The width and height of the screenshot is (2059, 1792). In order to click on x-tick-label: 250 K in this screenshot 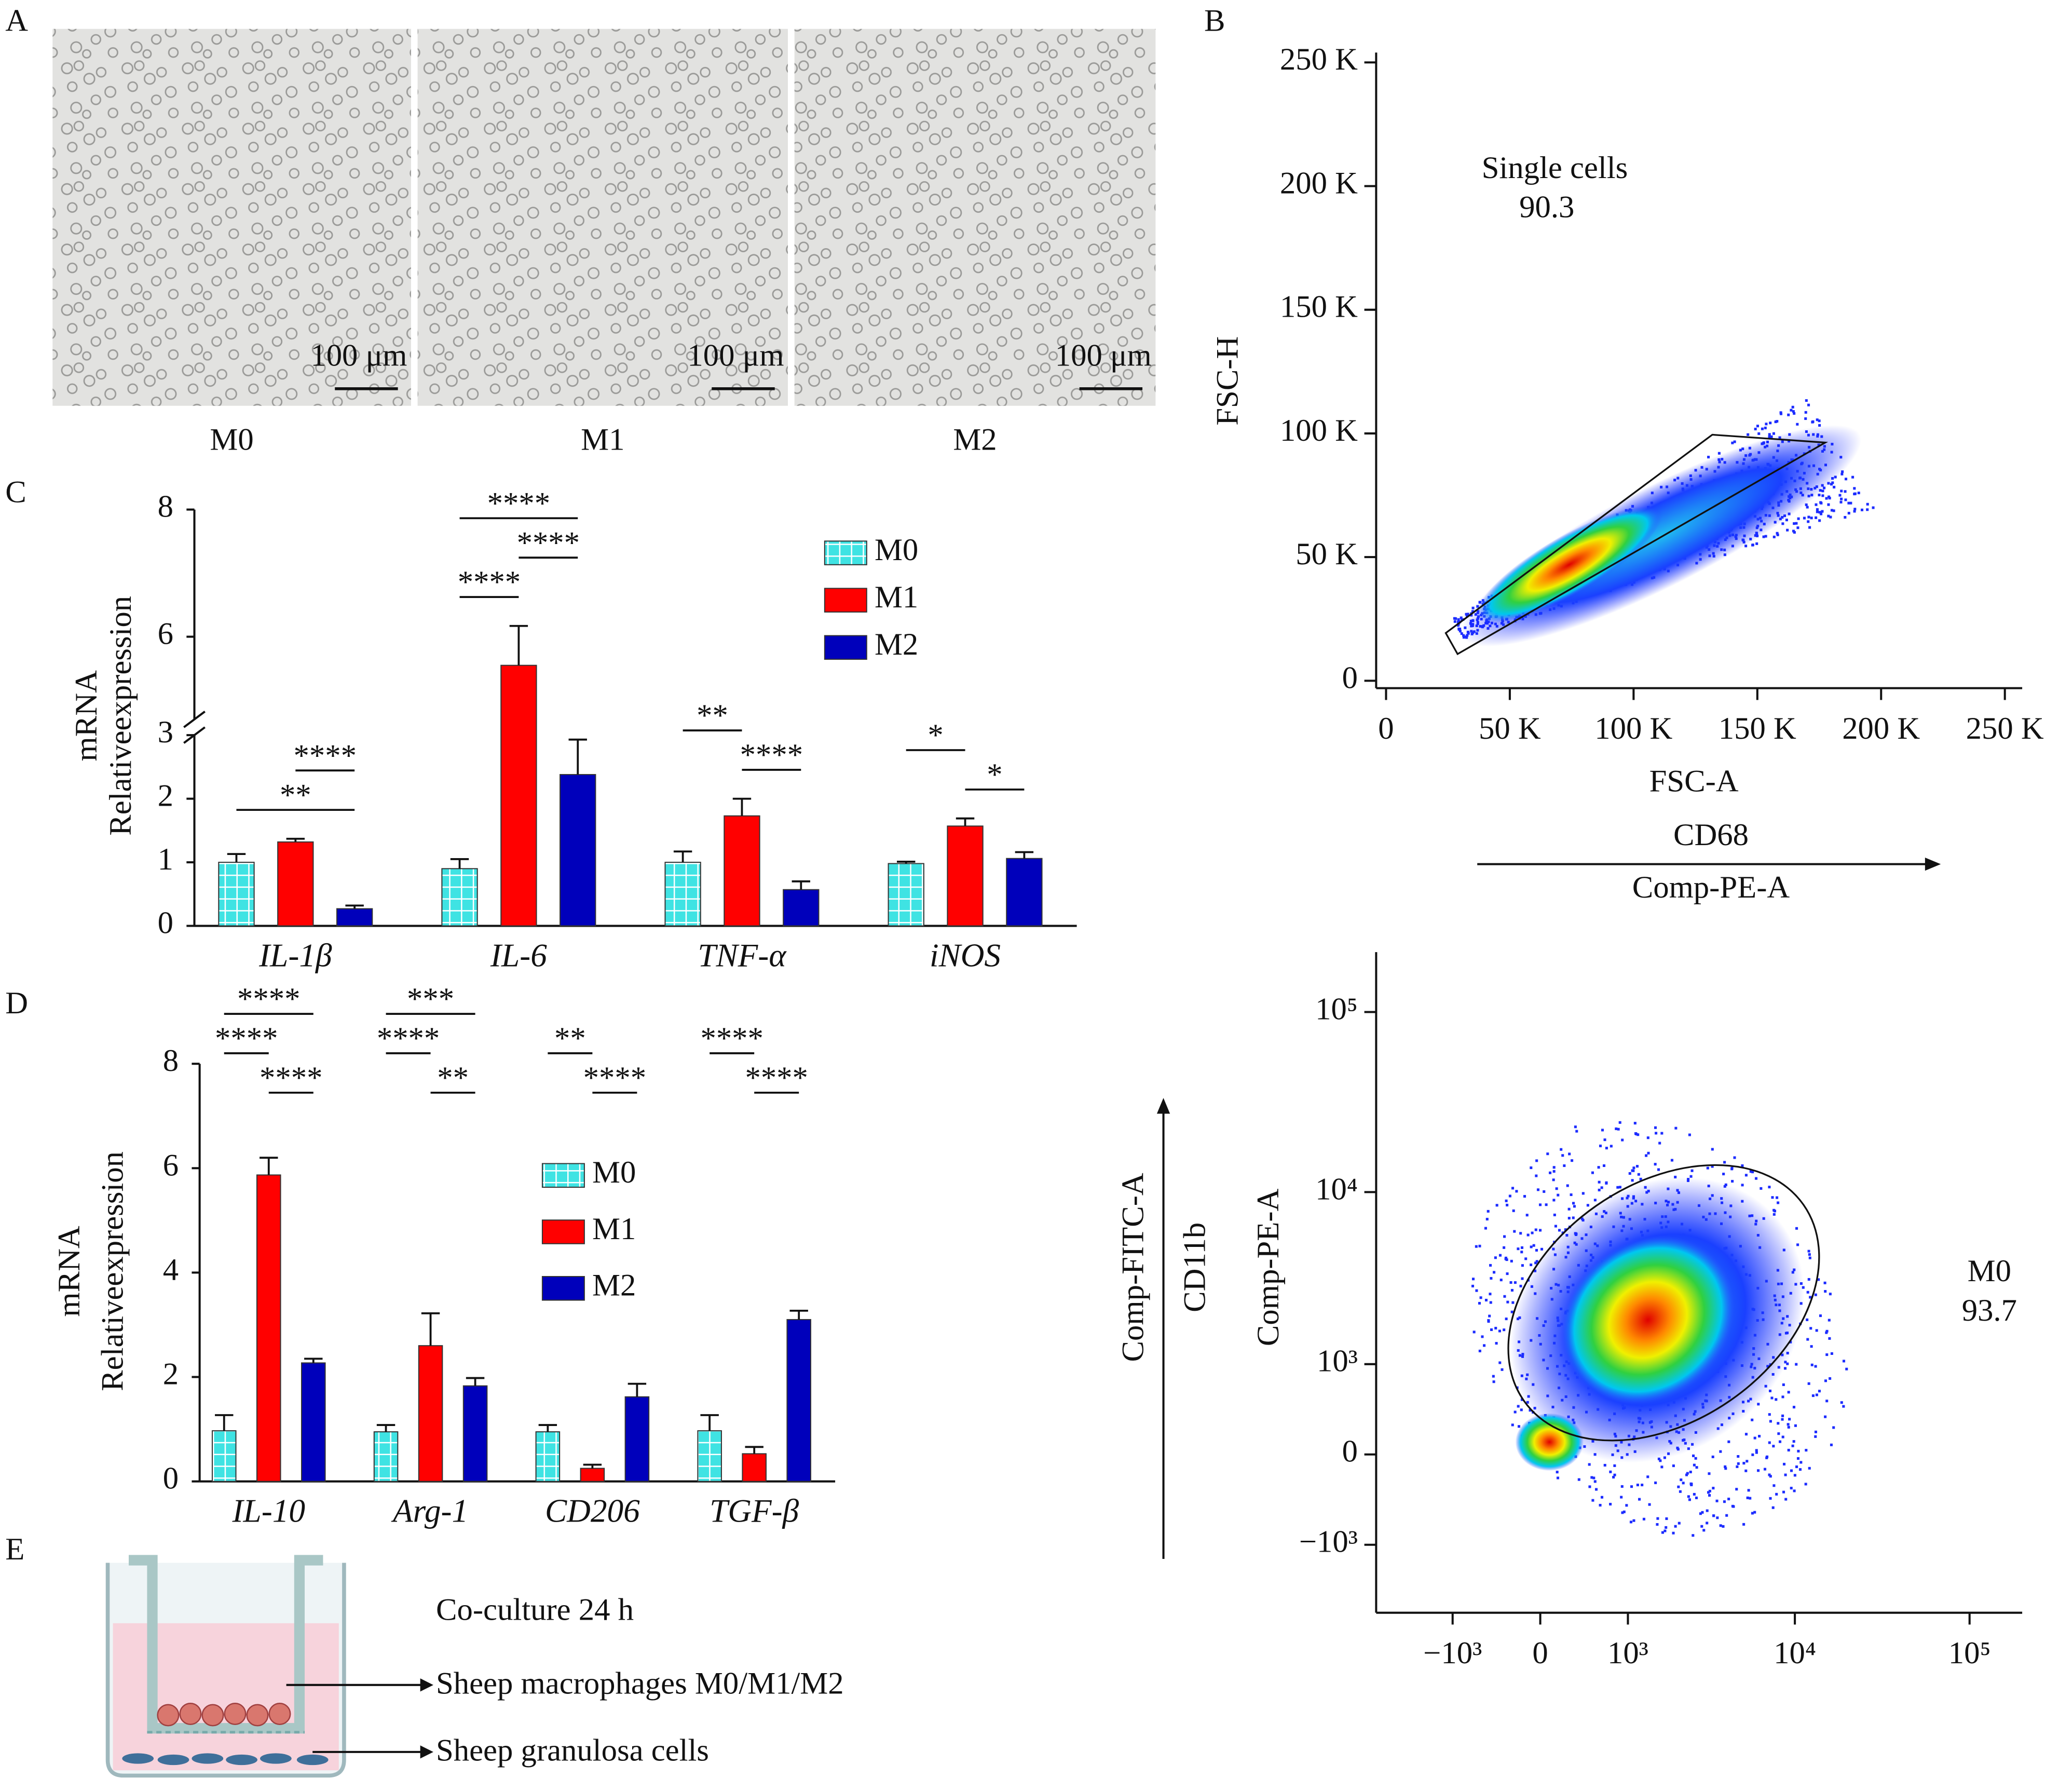, I will do `click(2005, 728)`.